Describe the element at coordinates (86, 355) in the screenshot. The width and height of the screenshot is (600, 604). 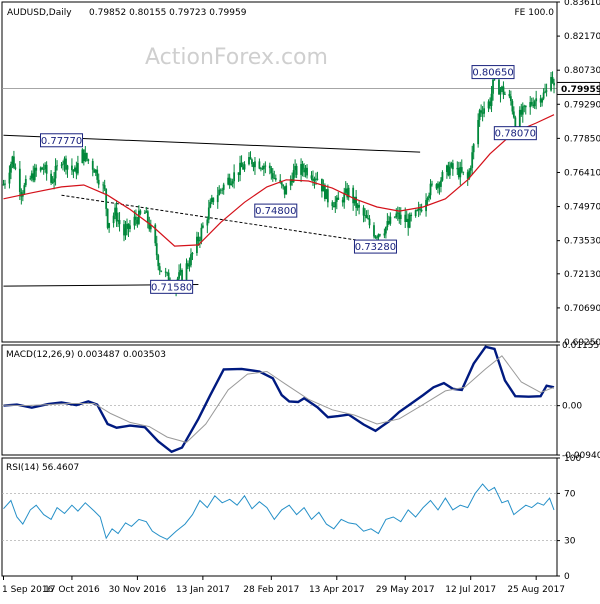
I see `macd-title: MACD(12,26,9) 0.003487 0.003503` at that location.